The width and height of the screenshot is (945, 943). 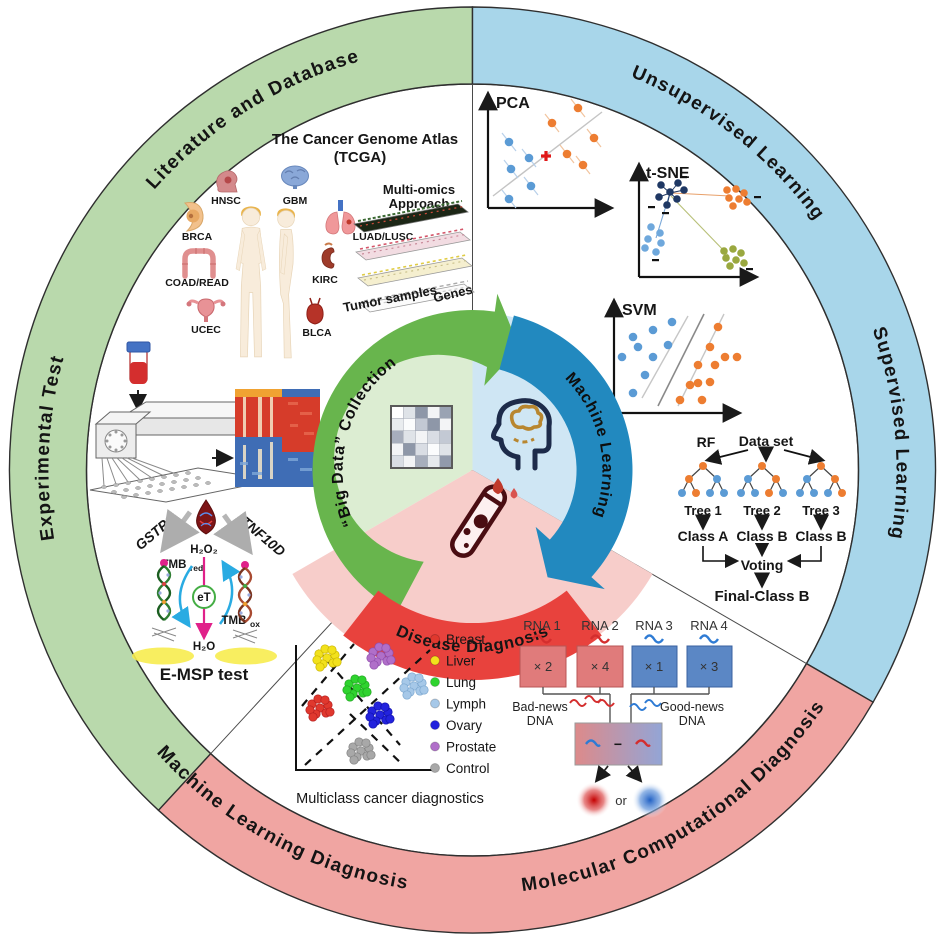 I want to click on rna3-wave-icon, so click(x=654, y=639).